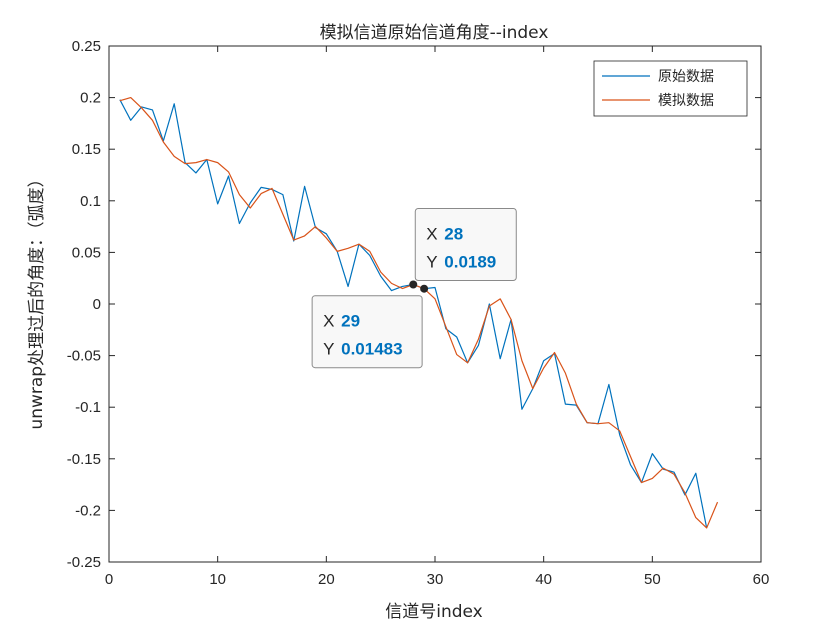 The image size is (840, 630). Describe the element at coordinates (326, 579) in the screenshot. I see `x-tick-label: 20` at that location.